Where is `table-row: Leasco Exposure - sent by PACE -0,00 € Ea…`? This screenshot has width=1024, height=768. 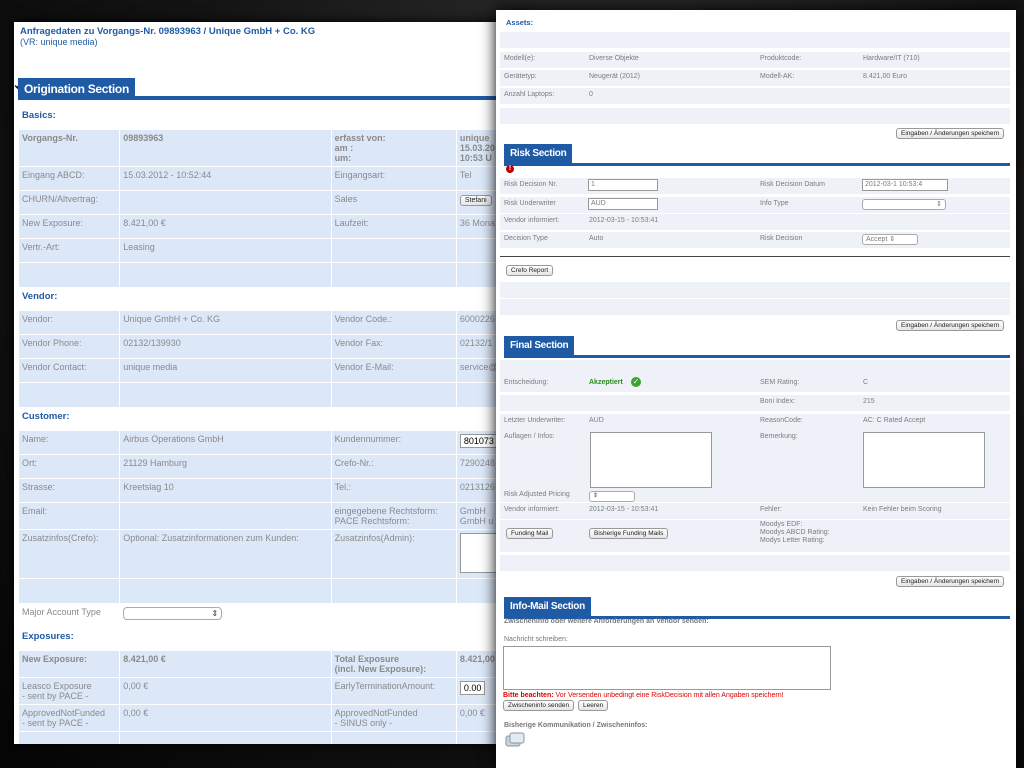
table-row: Leasco Exposure - sent by PACE -0,00 € Ea… is located at coordinates (266, 691).